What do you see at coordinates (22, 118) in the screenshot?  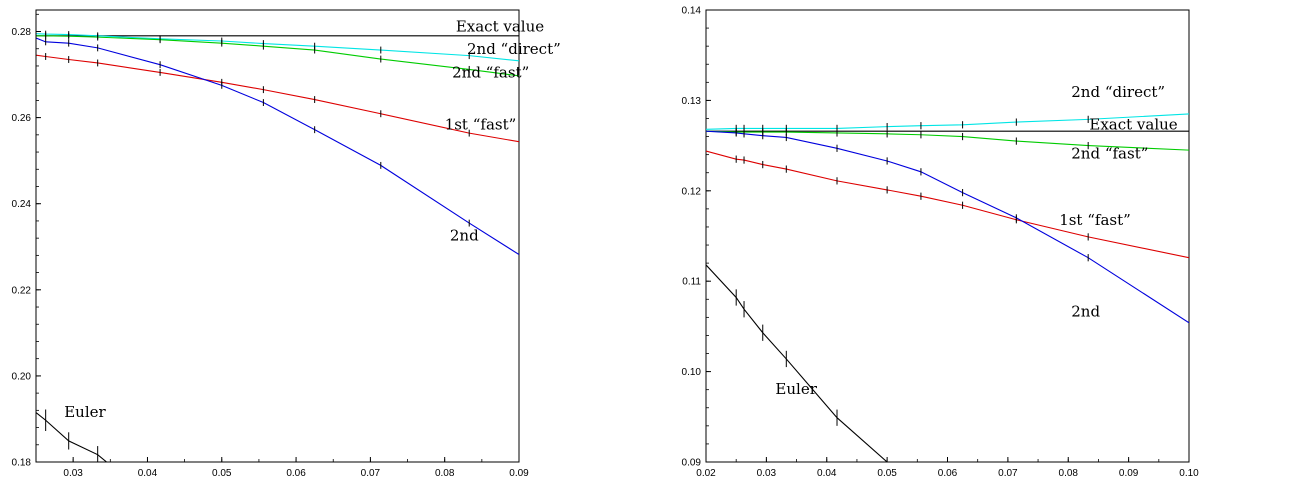 I see `y-tick-label: 0.26` at bounding box center [22, 118].